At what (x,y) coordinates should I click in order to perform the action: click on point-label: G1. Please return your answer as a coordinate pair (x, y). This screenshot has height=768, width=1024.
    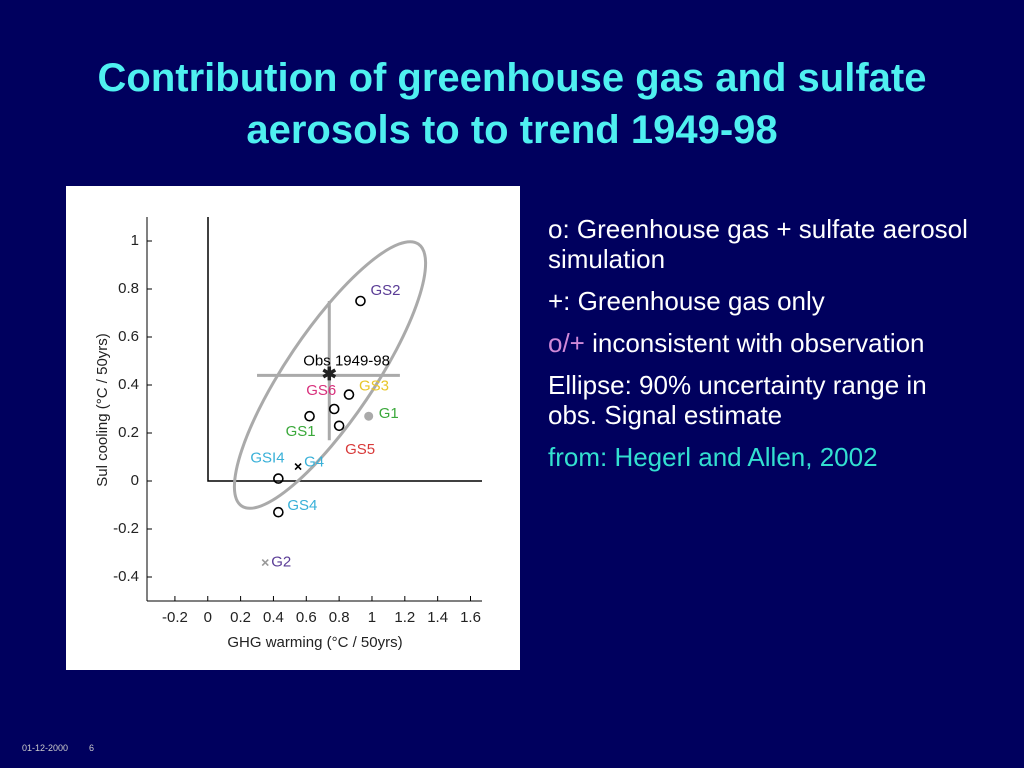
    Looking at the image, I should click on (389, 413).